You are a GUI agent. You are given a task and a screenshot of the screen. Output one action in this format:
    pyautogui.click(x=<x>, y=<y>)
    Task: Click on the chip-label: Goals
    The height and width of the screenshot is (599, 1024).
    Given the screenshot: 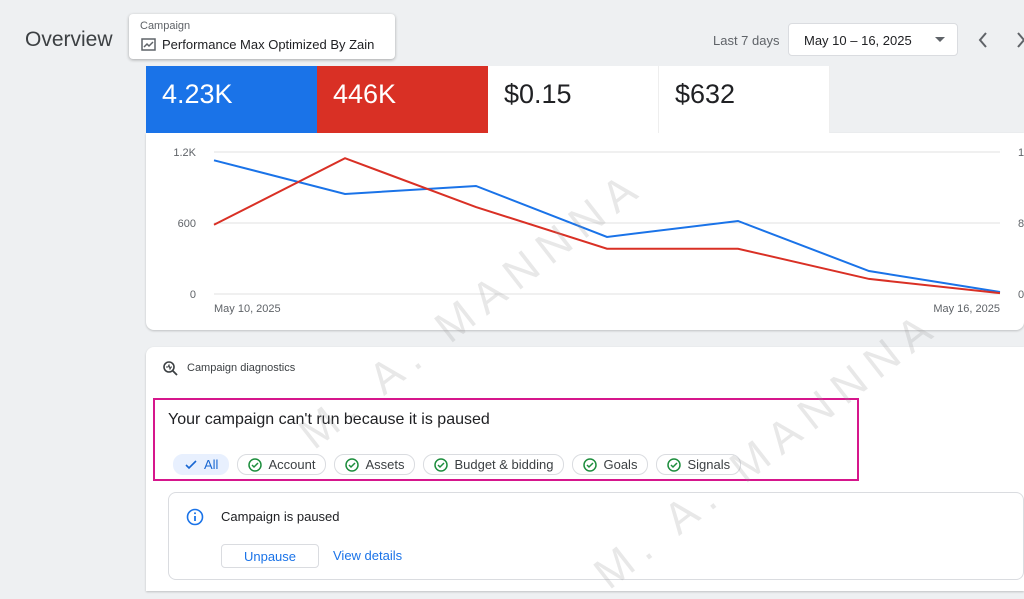 What is the action you would take?
    pyautogui.click(x=620, y=464)
    